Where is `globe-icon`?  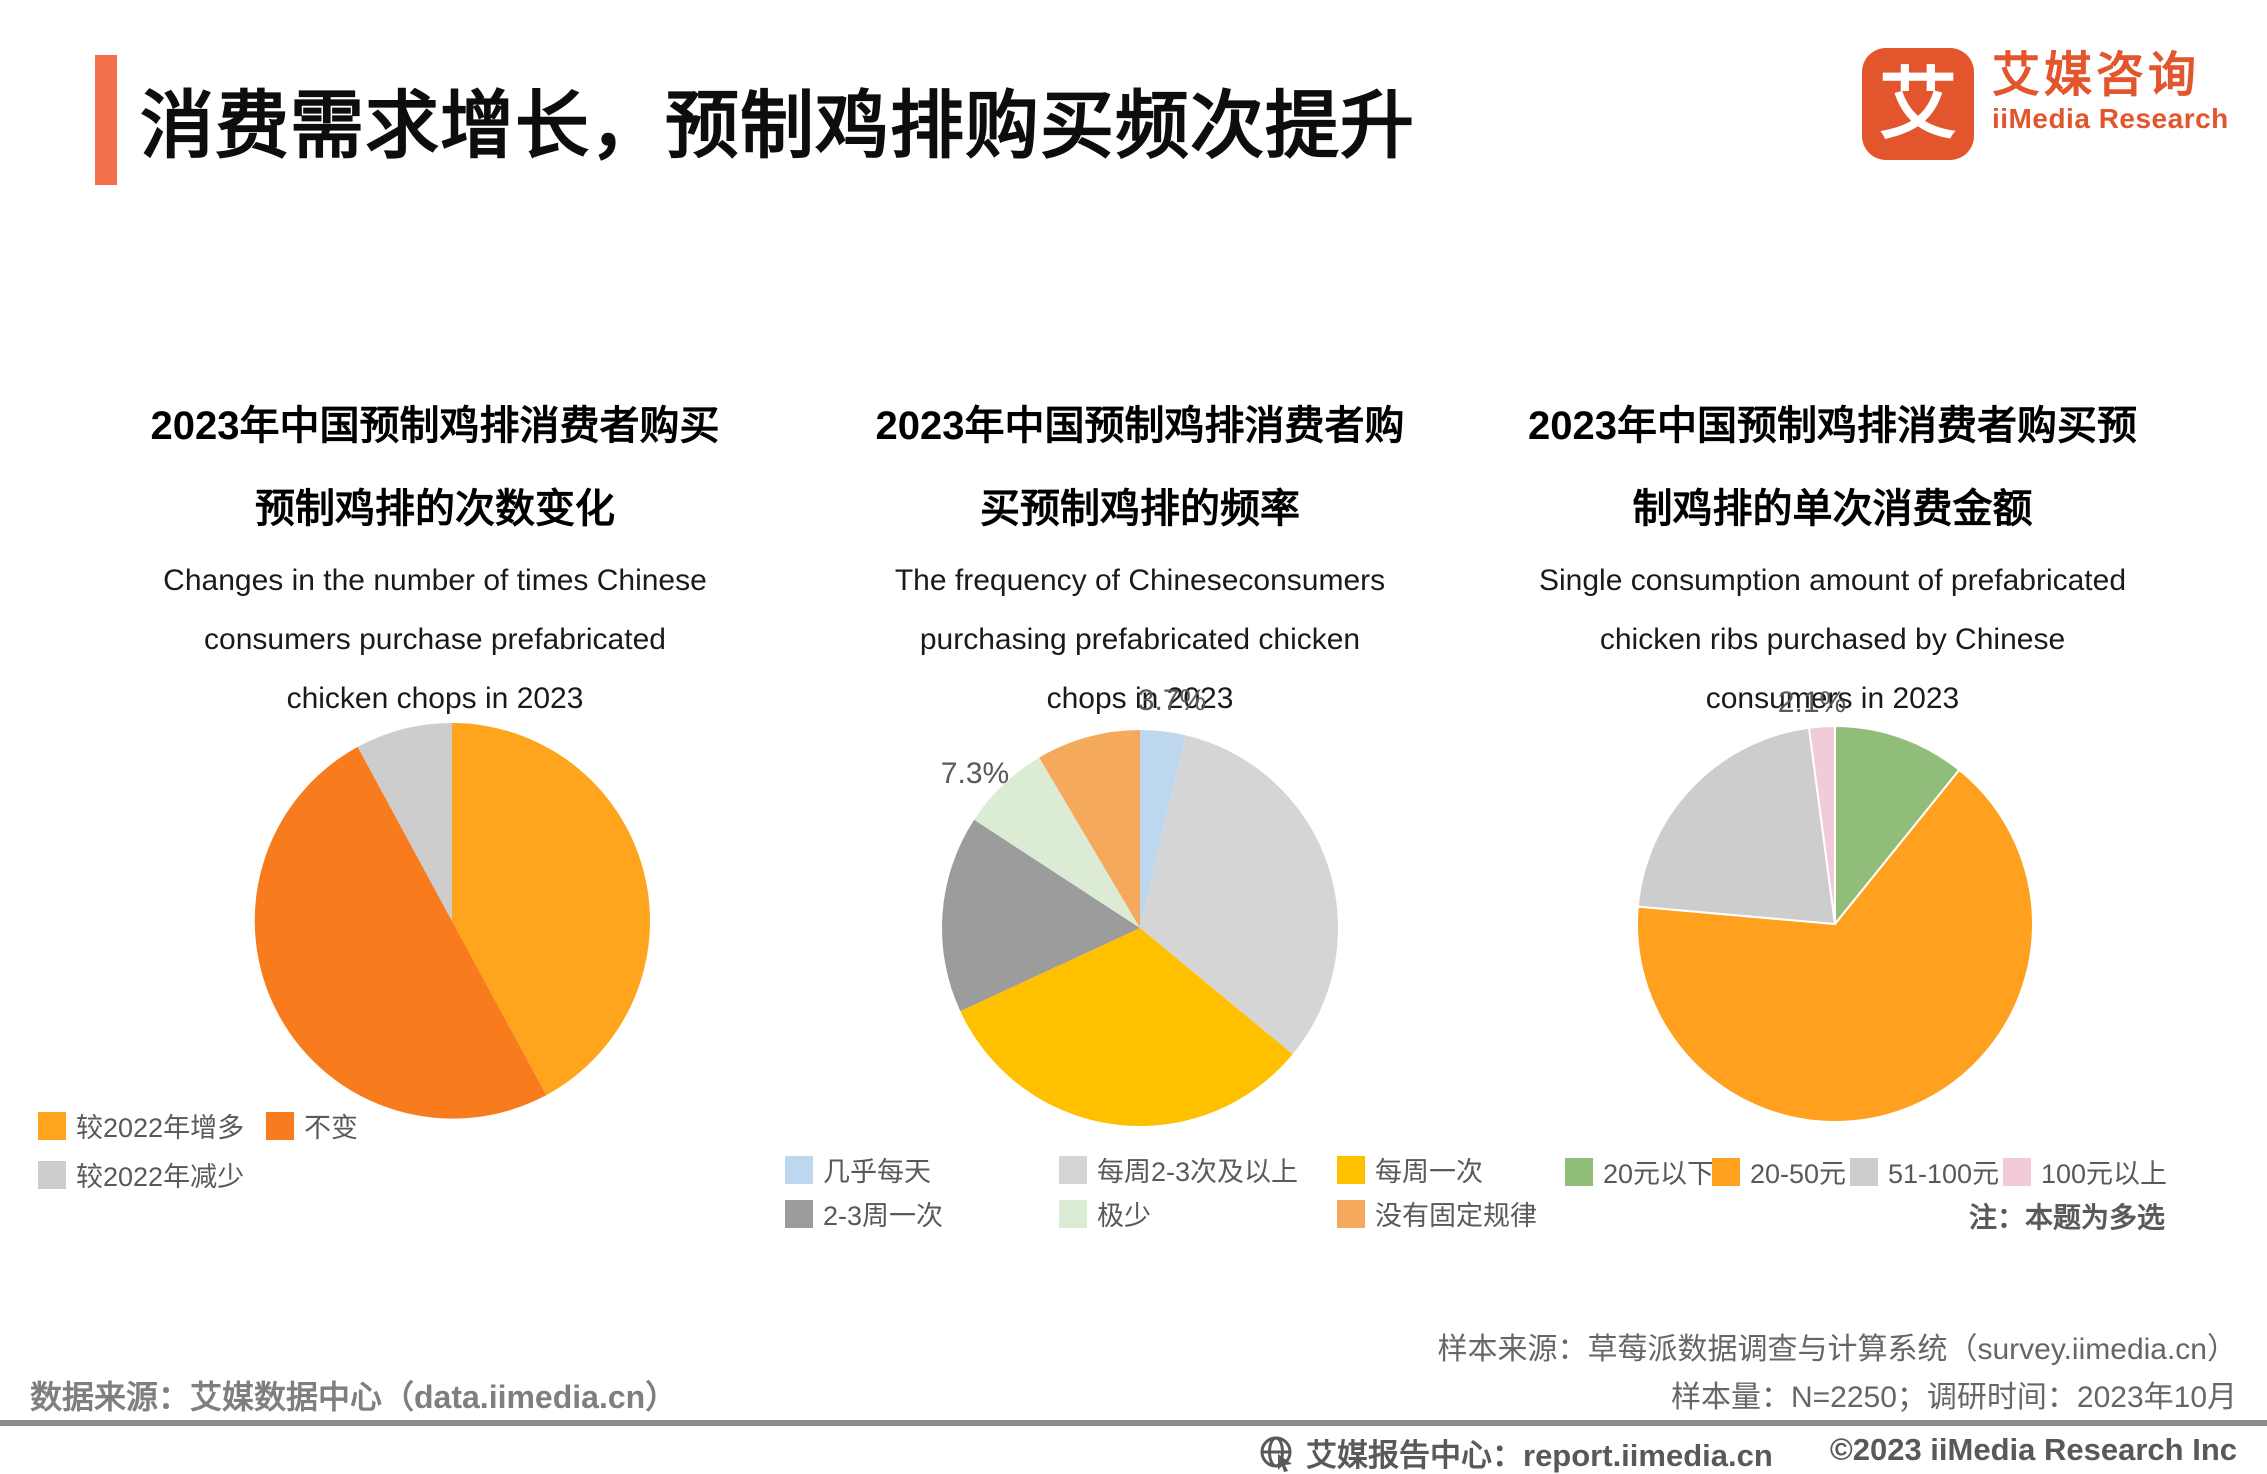 globe-icon is located at coordinates (1276, 1454).